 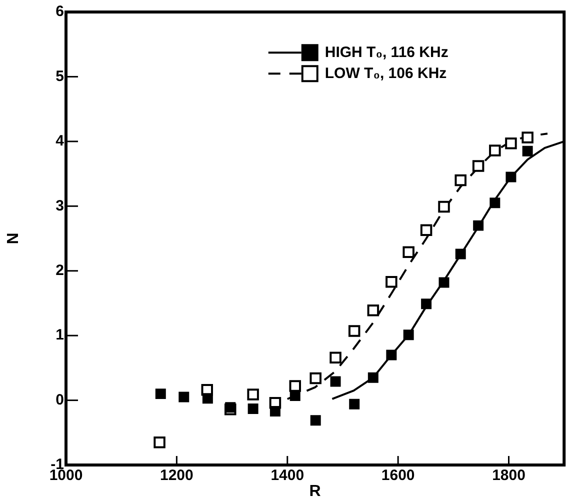 What do you see at coordinates (60, 76) in the screenshot?
I see `y-tick-label: 5` at bounding box center [60, 76].